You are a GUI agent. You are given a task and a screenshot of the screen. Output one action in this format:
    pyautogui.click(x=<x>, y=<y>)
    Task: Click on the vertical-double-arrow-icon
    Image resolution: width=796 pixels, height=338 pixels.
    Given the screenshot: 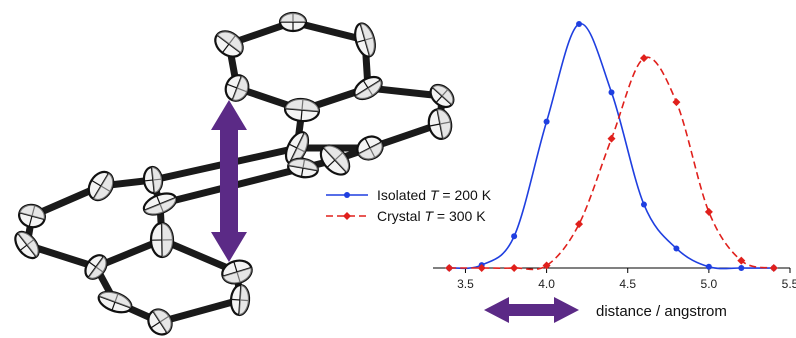 What is the action you would take?
    pyautogui.click(x=229, y=181)
    